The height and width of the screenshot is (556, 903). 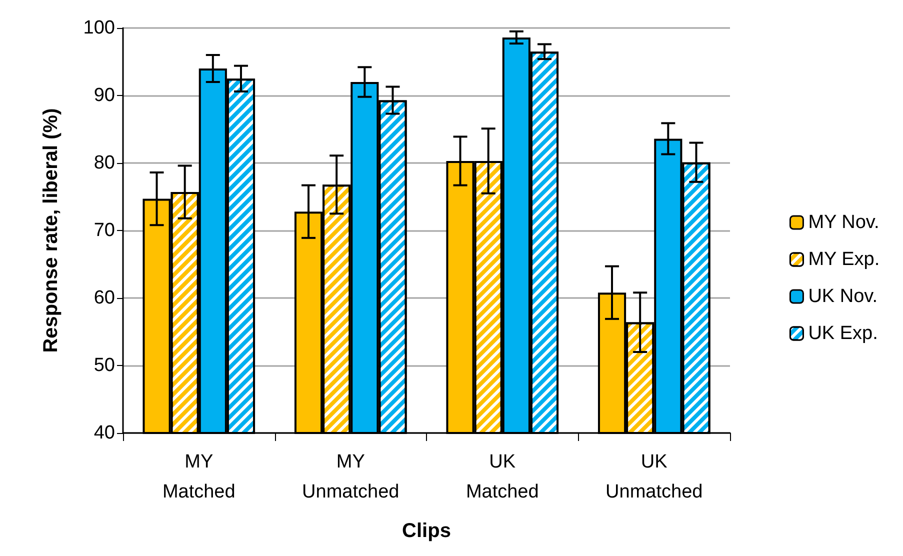 What do you see at coordinates (104, 365) in the screenshot?
I see `y-tick-label: 50` at bounding box center [104, 365].